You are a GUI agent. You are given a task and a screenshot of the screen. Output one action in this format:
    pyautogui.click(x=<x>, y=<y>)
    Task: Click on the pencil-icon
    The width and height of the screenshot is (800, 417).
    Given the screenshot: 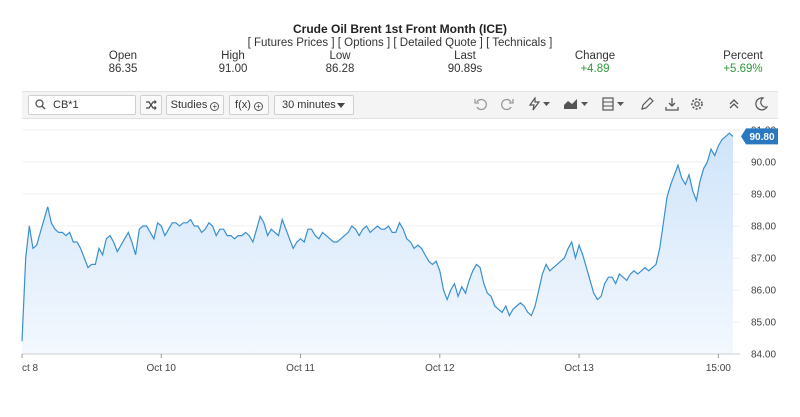 What is the action you would take?
    pyautogui.click(x=647, y=103)
    